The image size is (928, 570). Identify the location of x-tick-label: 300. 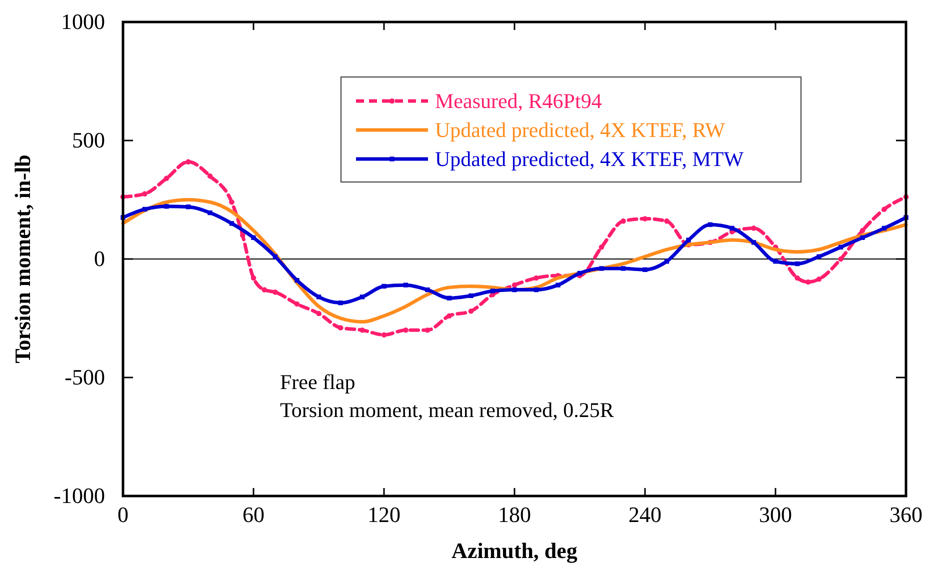
(775, 514).